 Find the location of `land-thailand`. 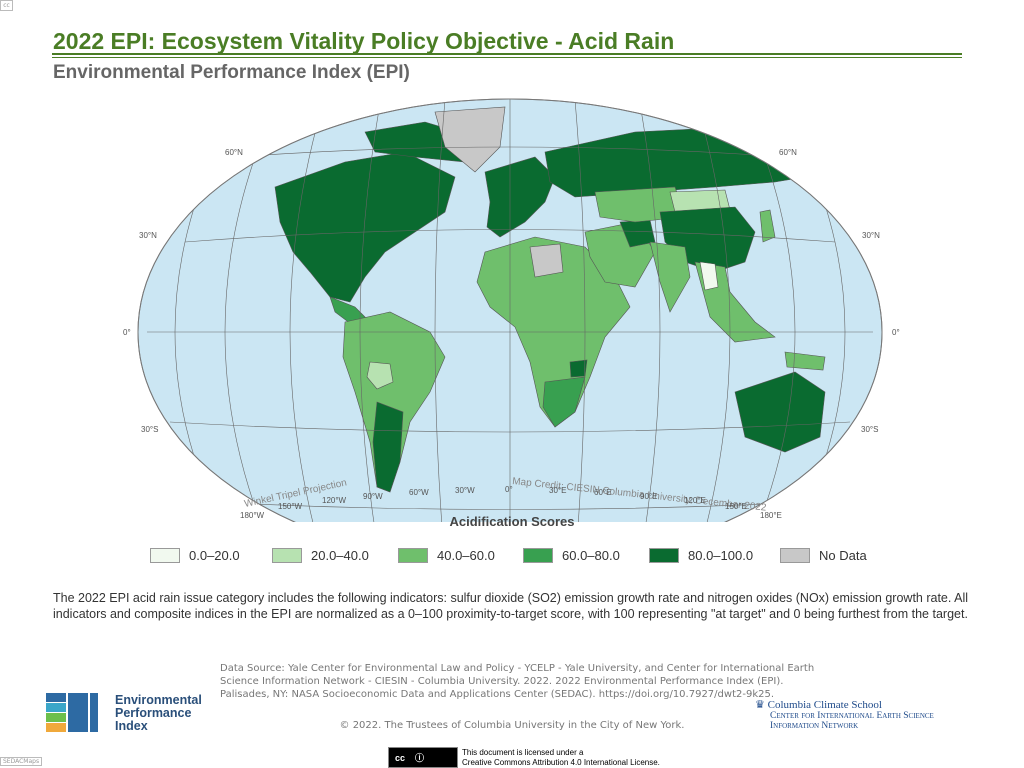

land-thailand is located at coordinates (709, 276).